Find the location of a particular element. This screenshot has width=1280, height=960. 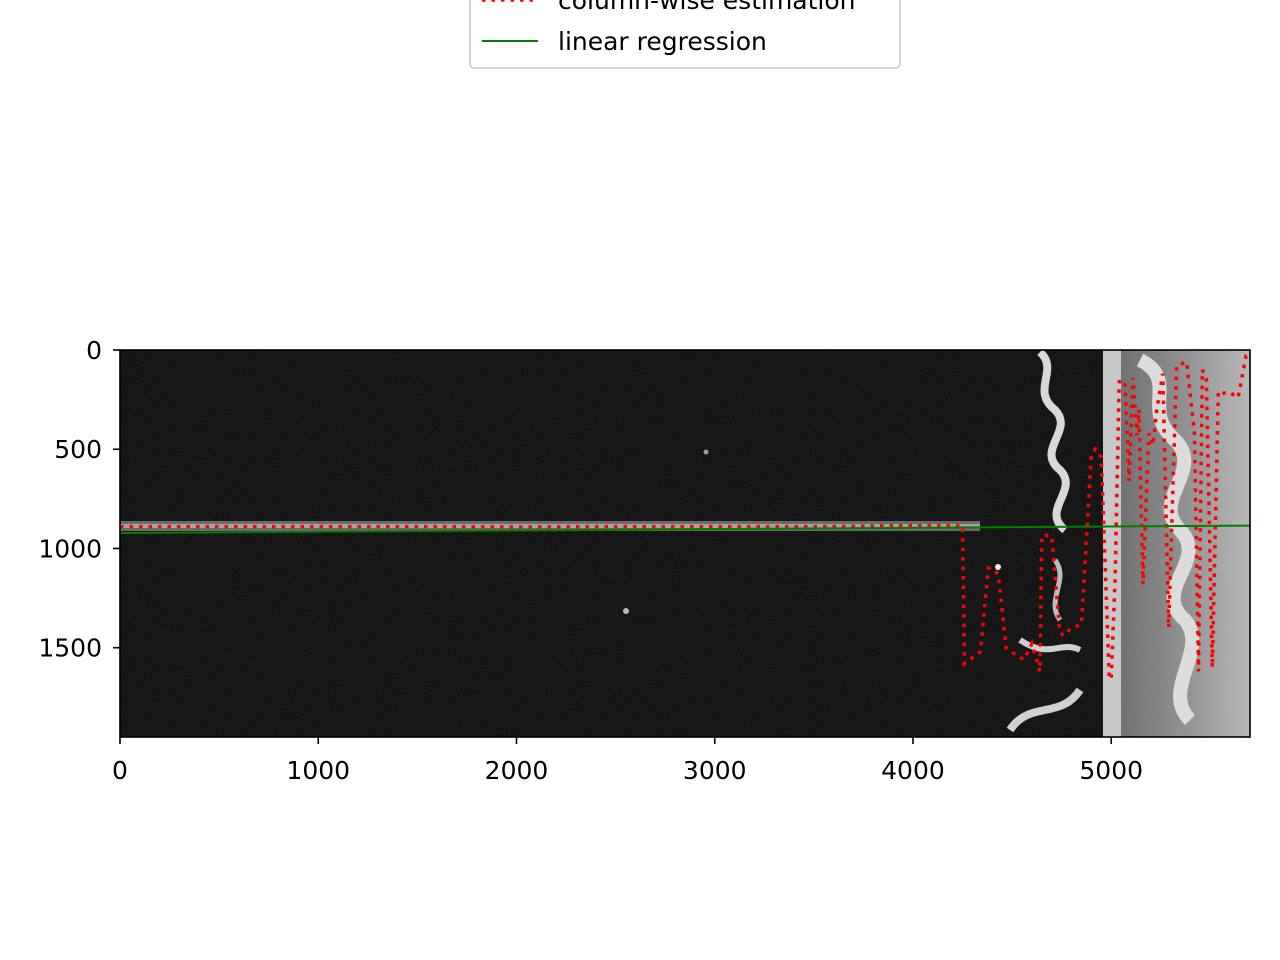

y-tick-label: 1000 is located at coordinates (70, 548).